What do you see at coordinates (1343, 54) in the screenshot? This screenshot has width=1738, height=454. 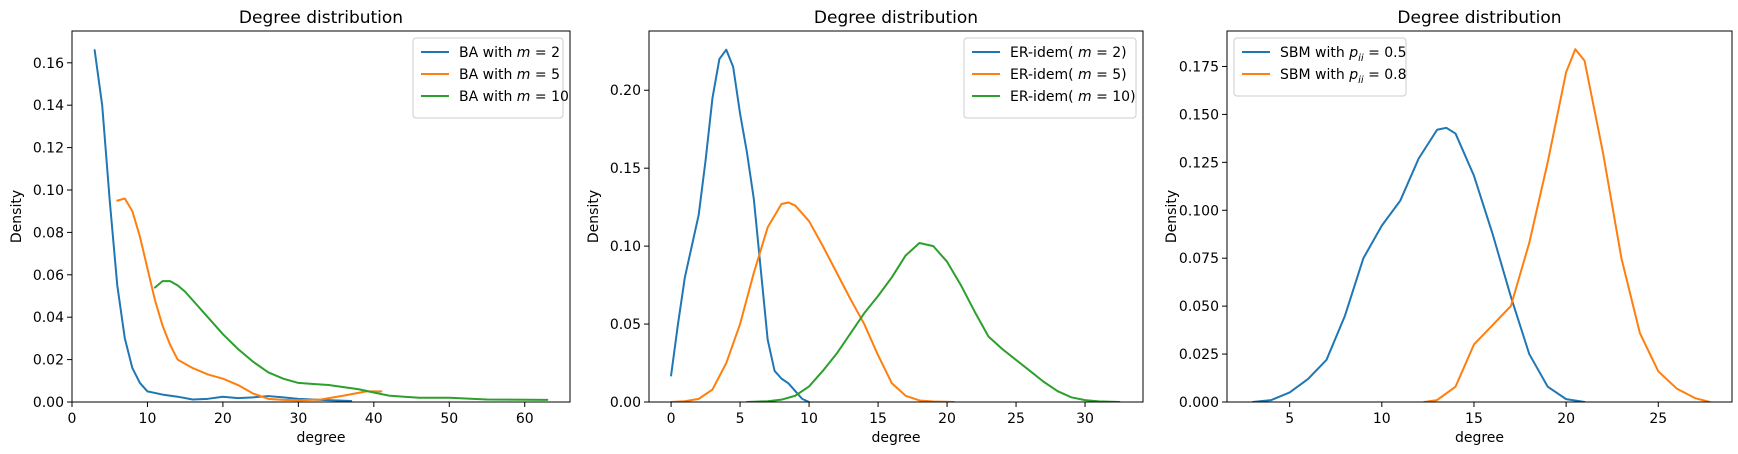 I see `legend-entry-label: SBM with pii = 0.5` at bounding box center [1343, 54].